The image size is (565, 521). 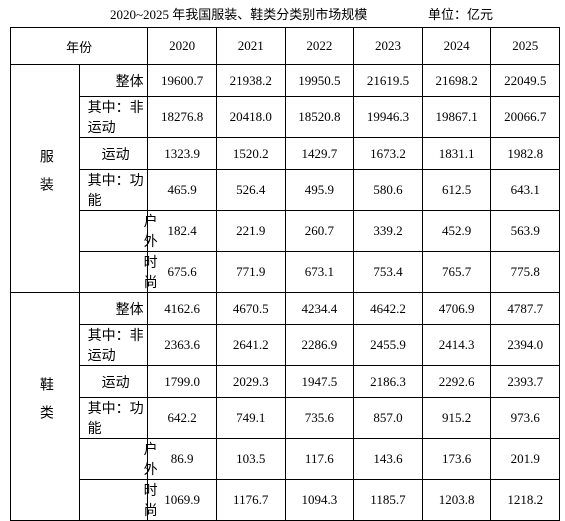 What do you see at coordinates (525, 153) in the screenshot?
I see `value-cell: 1982.8` at bounding box center [525, 153].